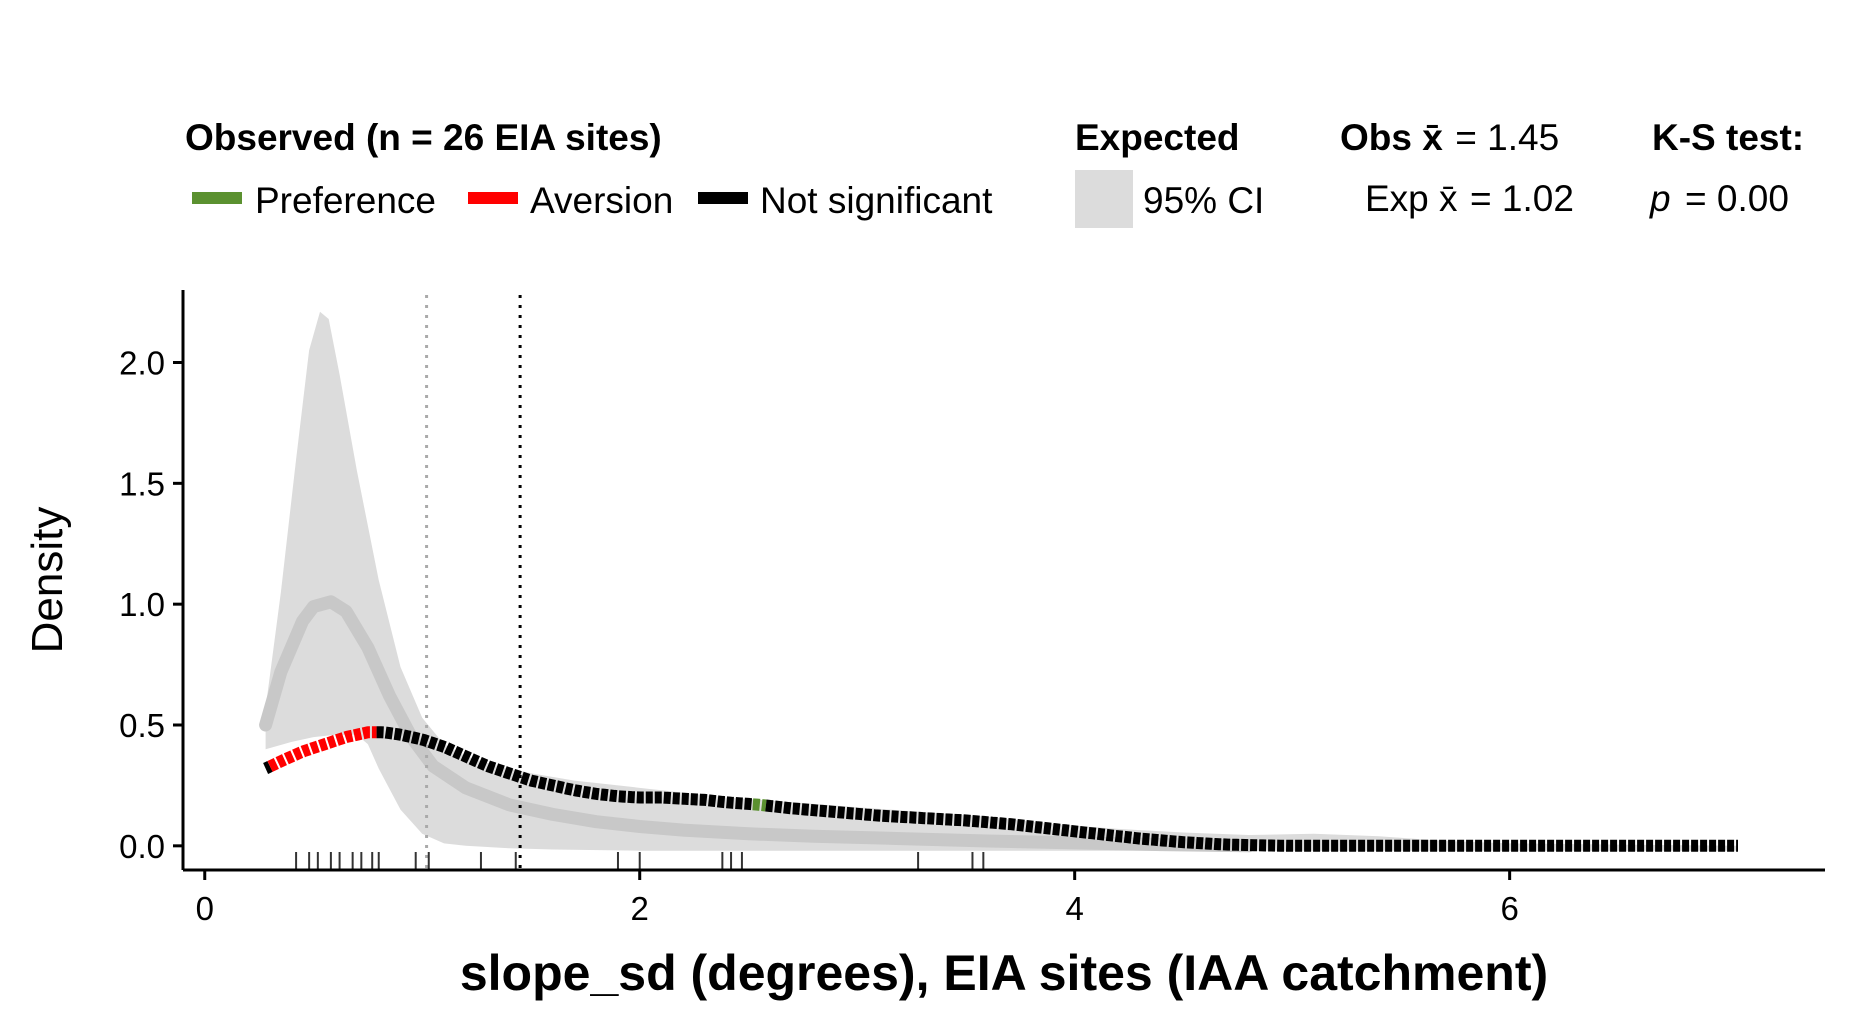 The height and width of the screenshot is (1020, 1860). Describe the element at coordinates (1507, 137) in the screenshot. I see `legend-obs-mean-value: = 1.45` at that location.